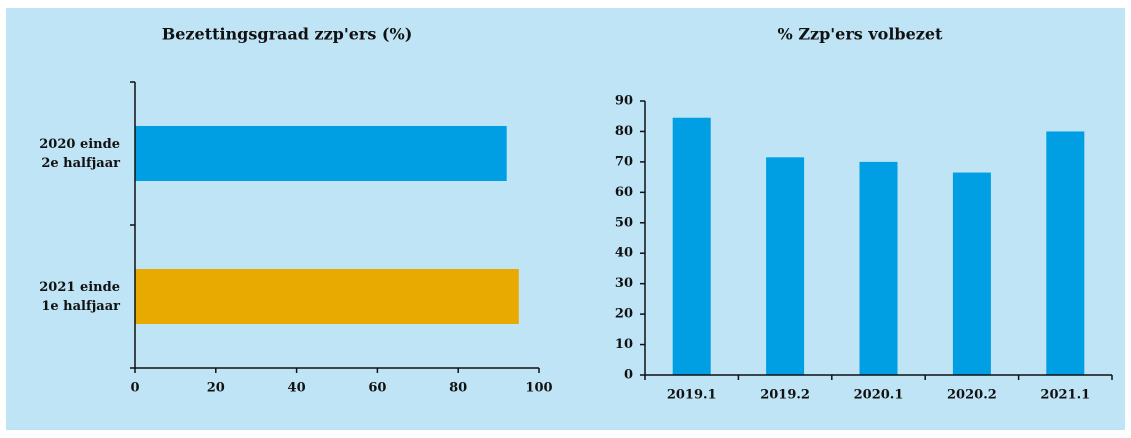 The image size is (1131, 438). I want to click on y-tick-label: 20, so click(624, 314).